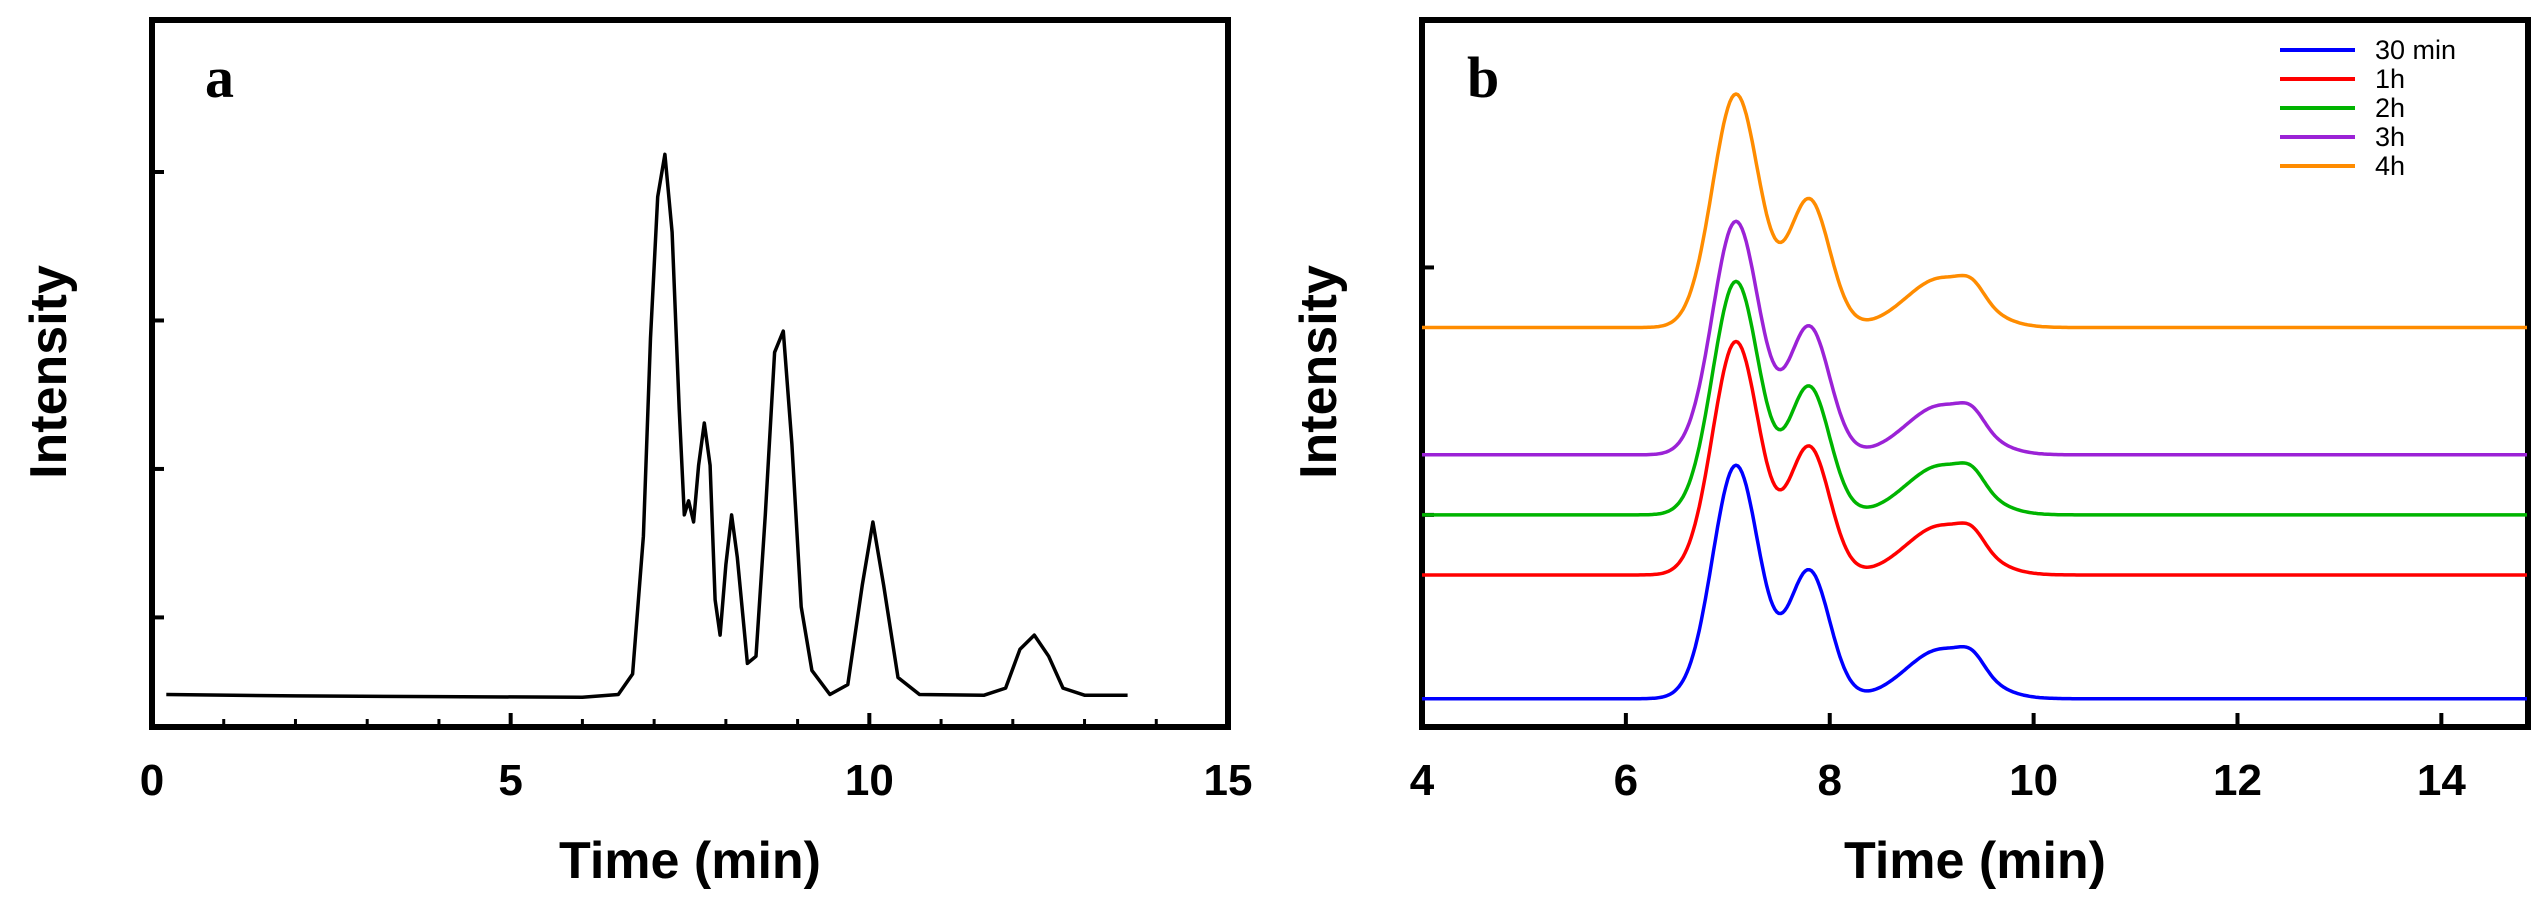 This screenshot has height=912, width=2546. I want to click on y-axis-title-a: Intensity, so click(49, 372).